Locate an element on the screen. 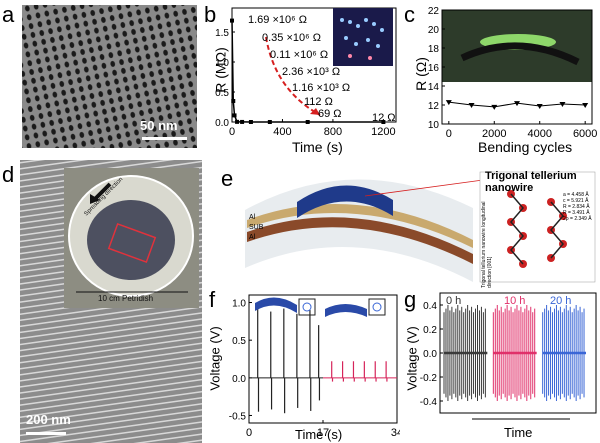 The image size is (600, 443). scalebar-d is located at coordinates (46, 433).